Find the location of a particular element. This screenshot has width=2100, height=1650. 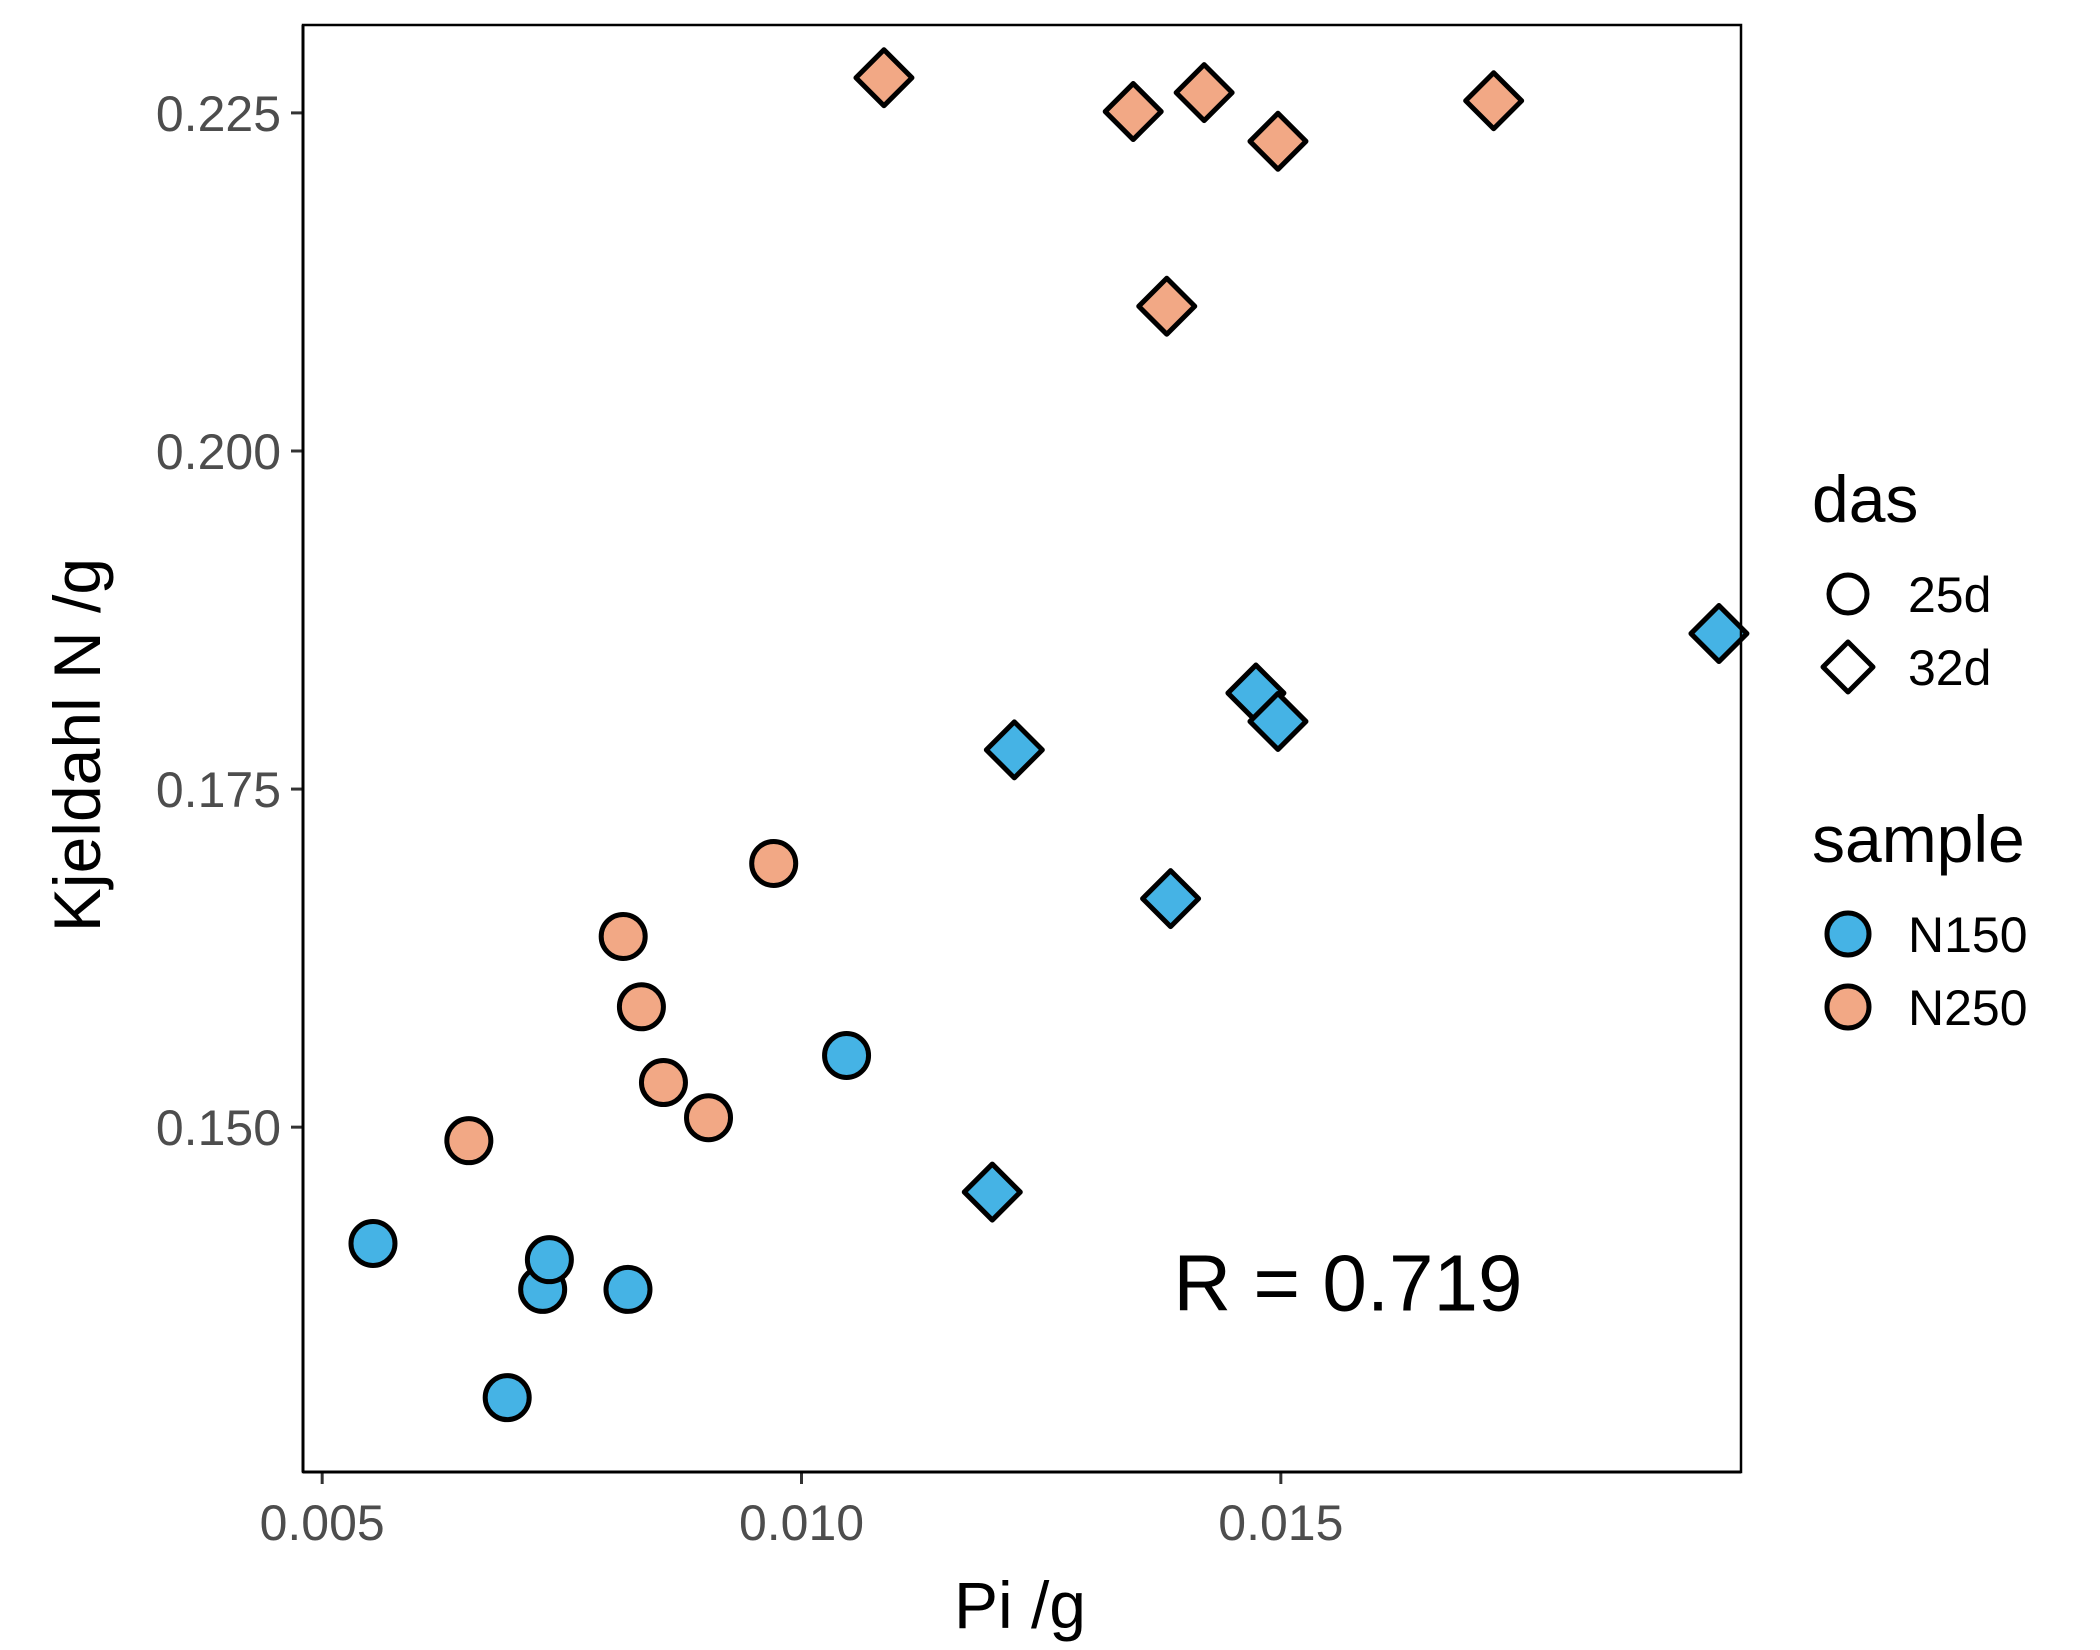

x-axis-ticks: 0.005 0.010 0.015 is located at coordinates (801, 1511).